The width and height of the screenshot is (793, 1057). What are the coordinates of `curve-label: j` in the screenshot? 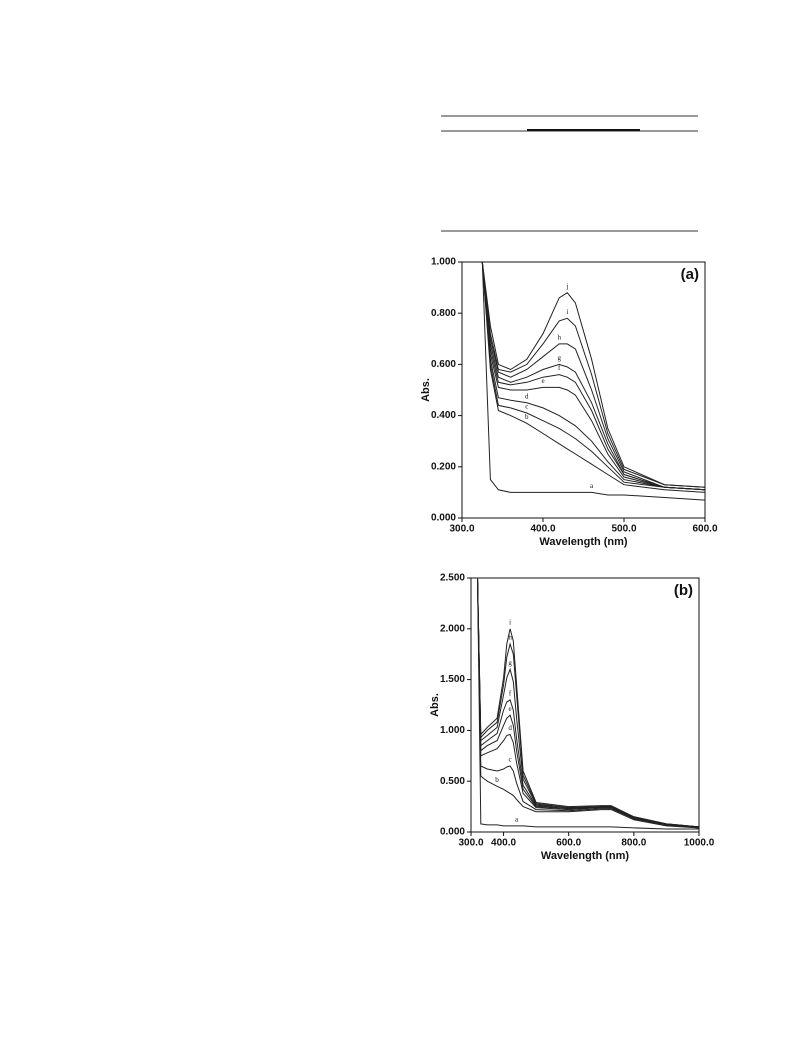 It's located at (566, 286).